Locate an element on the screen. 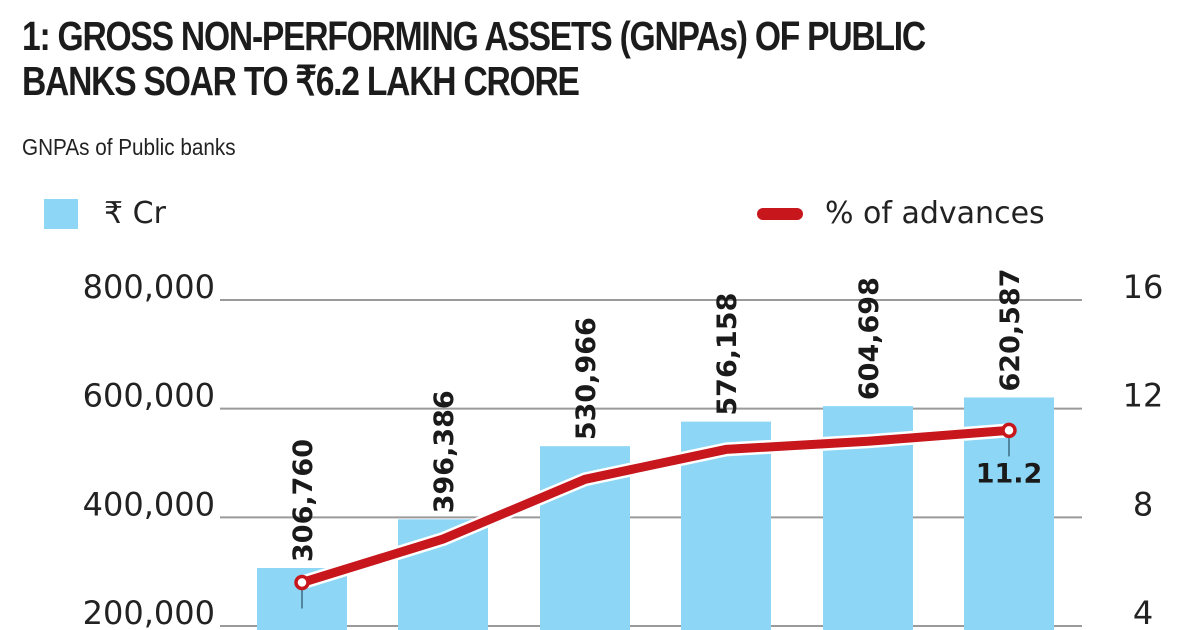 The width and height of the screenshot is (1200, 630). y-axis-right-tick-label: 4 is located at coordinates (1143, 612).